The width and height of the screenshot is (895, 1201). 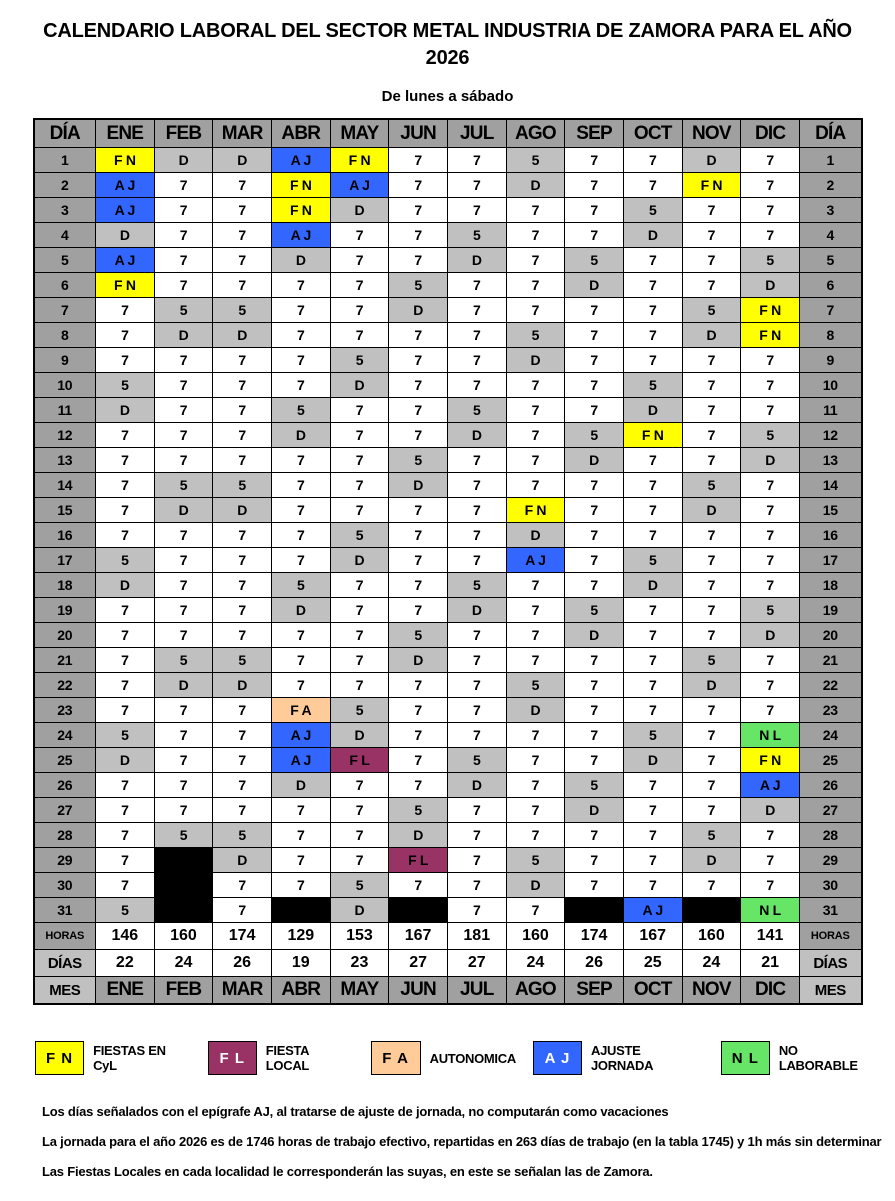 I want to click on cell-nov-15: D, so click(x=711, y=510).